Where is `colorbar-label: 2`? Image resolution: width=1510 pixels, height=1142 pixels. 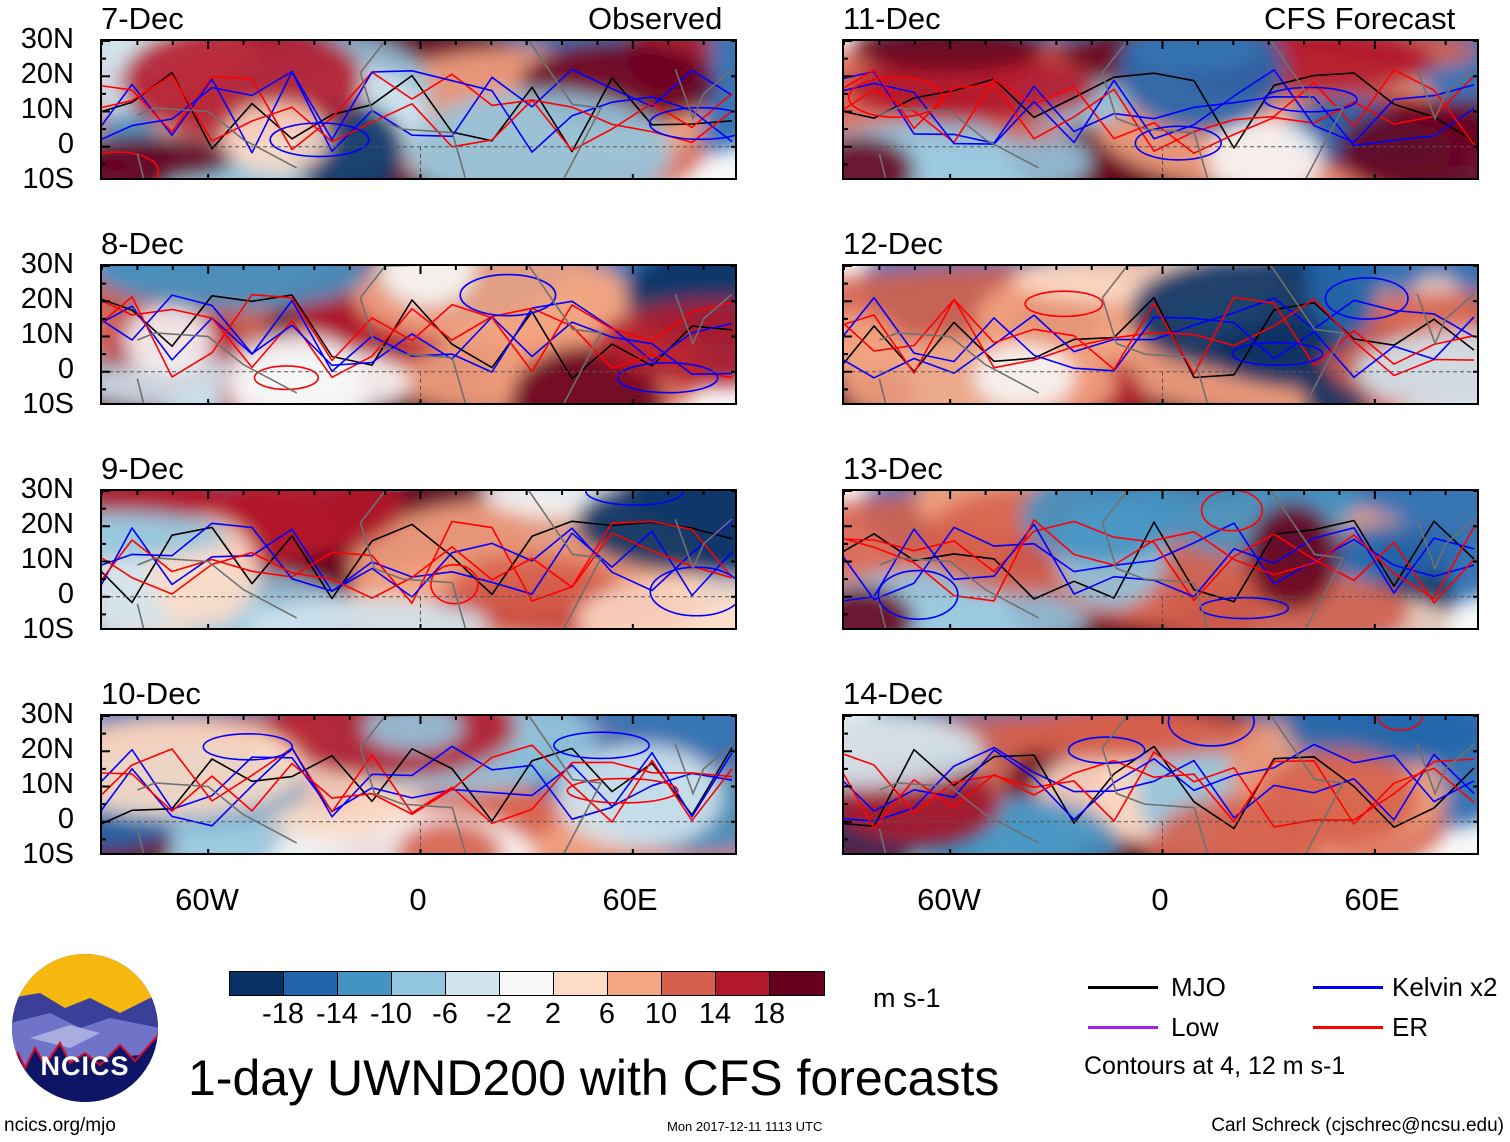 colorbar-label: 2 is located at coordinates (553, 1014).